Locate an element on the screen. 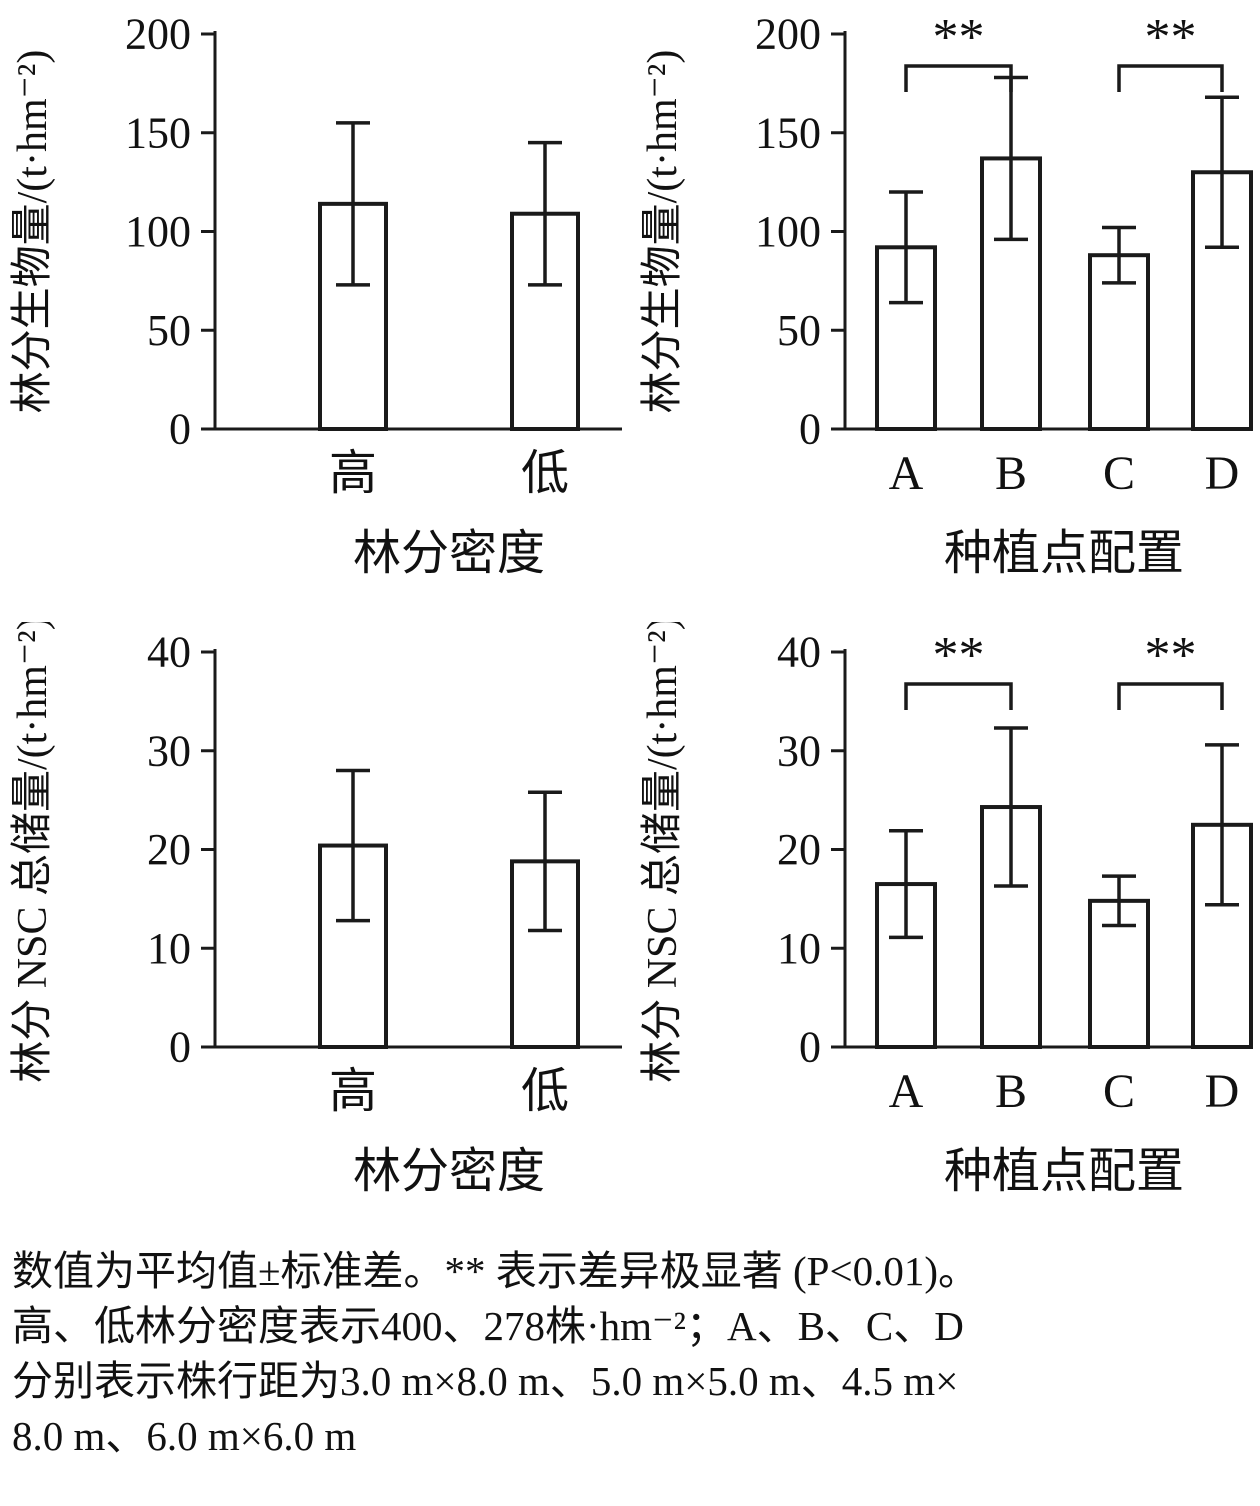  caption-line-2: 高、低林分密度表示400、278株·hm⁻²；A、B、C、D is located at coordinates (488, 1326).